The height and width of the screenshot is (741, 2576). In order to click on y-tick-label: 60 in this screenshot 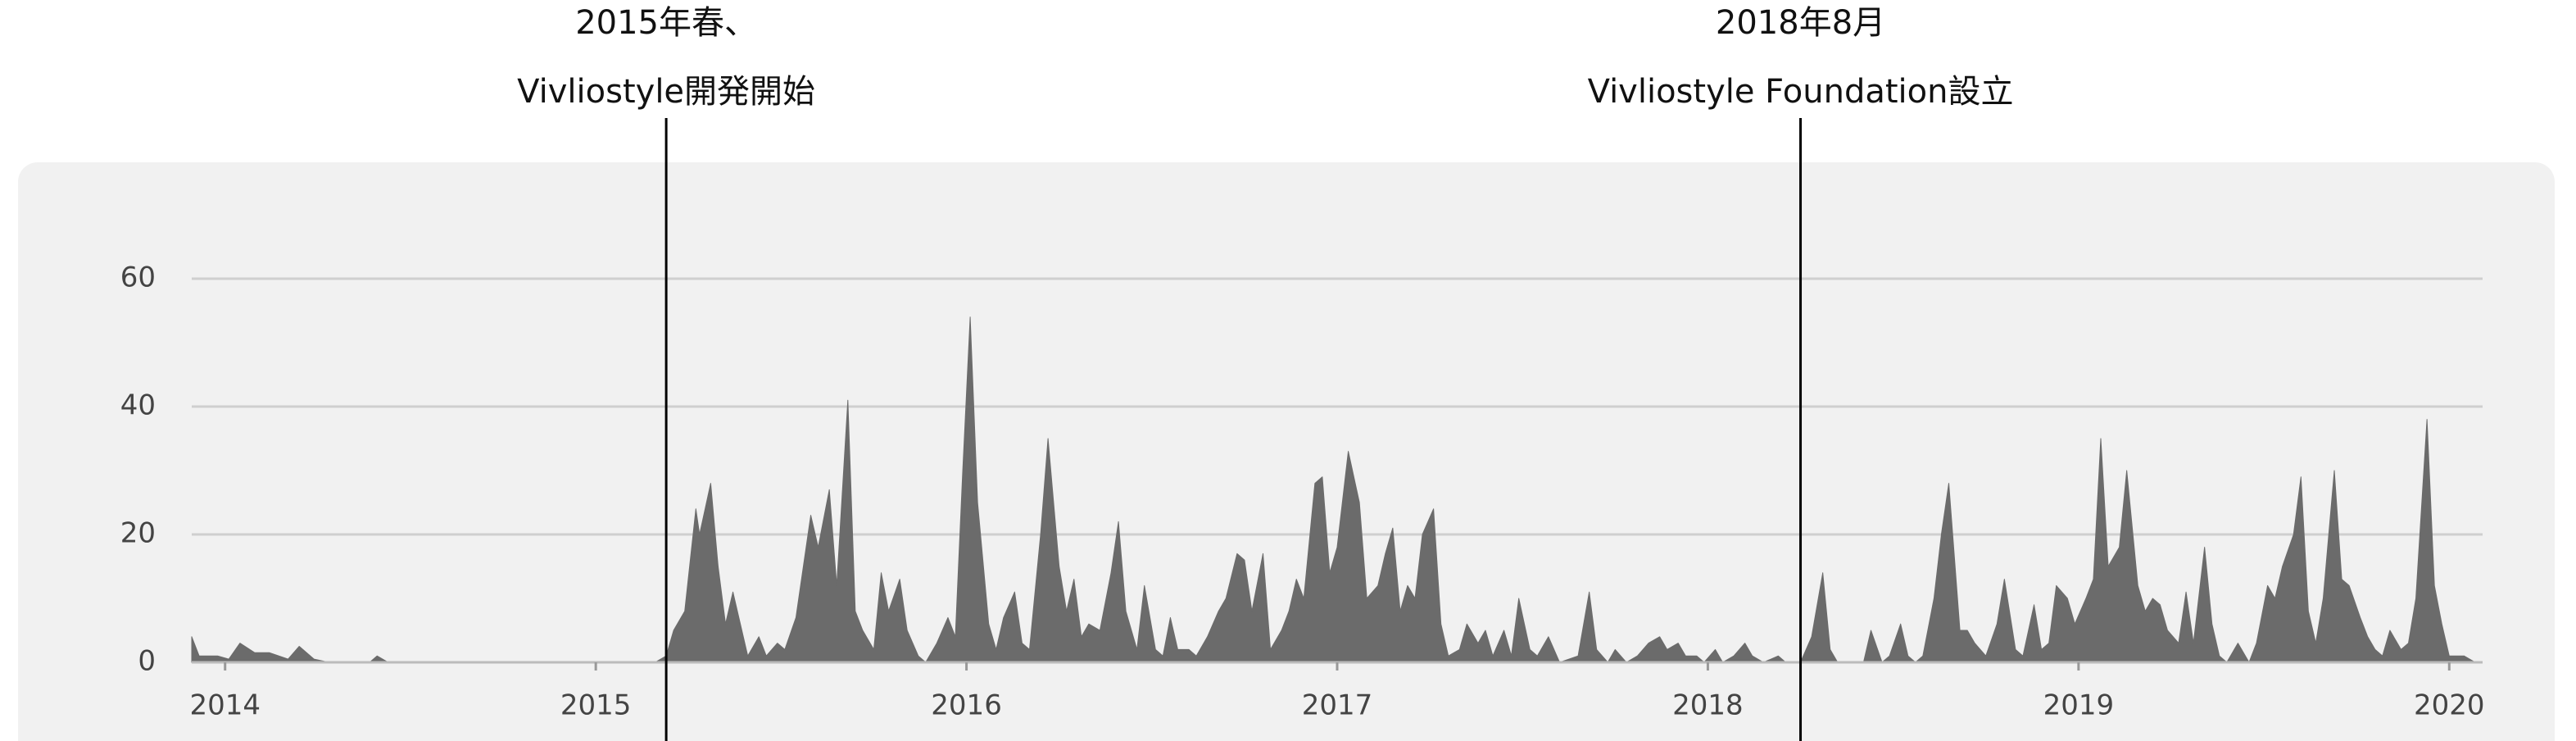, I will do `click(138, 277)`.